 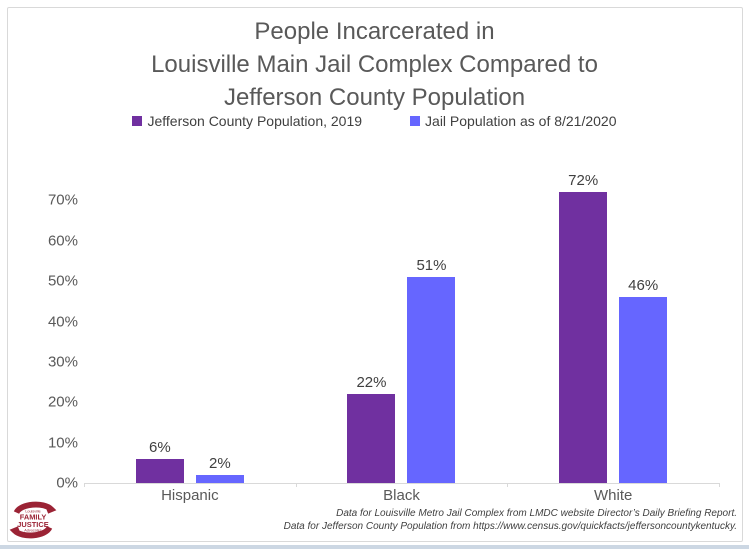 What do you see at coordinates (159, 447) in the screenshot?
I see `data-label-hispanic-county: 6%` at bounding box center [159, 447].